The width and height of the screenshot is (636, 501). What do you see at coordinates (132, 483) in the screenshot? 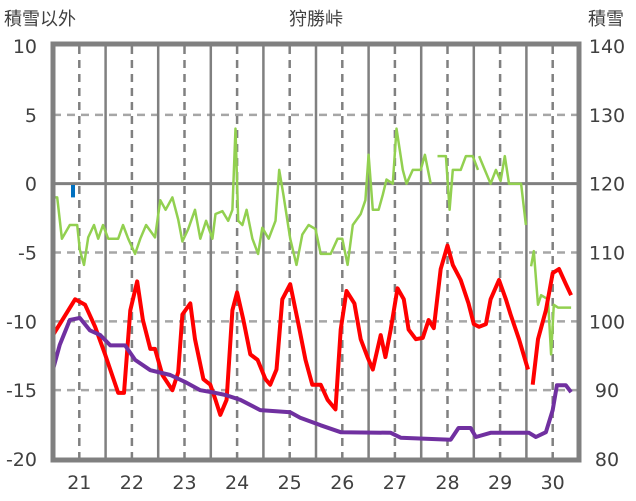
I see `x-tick-label: 22` at bounding box center [132, 483].